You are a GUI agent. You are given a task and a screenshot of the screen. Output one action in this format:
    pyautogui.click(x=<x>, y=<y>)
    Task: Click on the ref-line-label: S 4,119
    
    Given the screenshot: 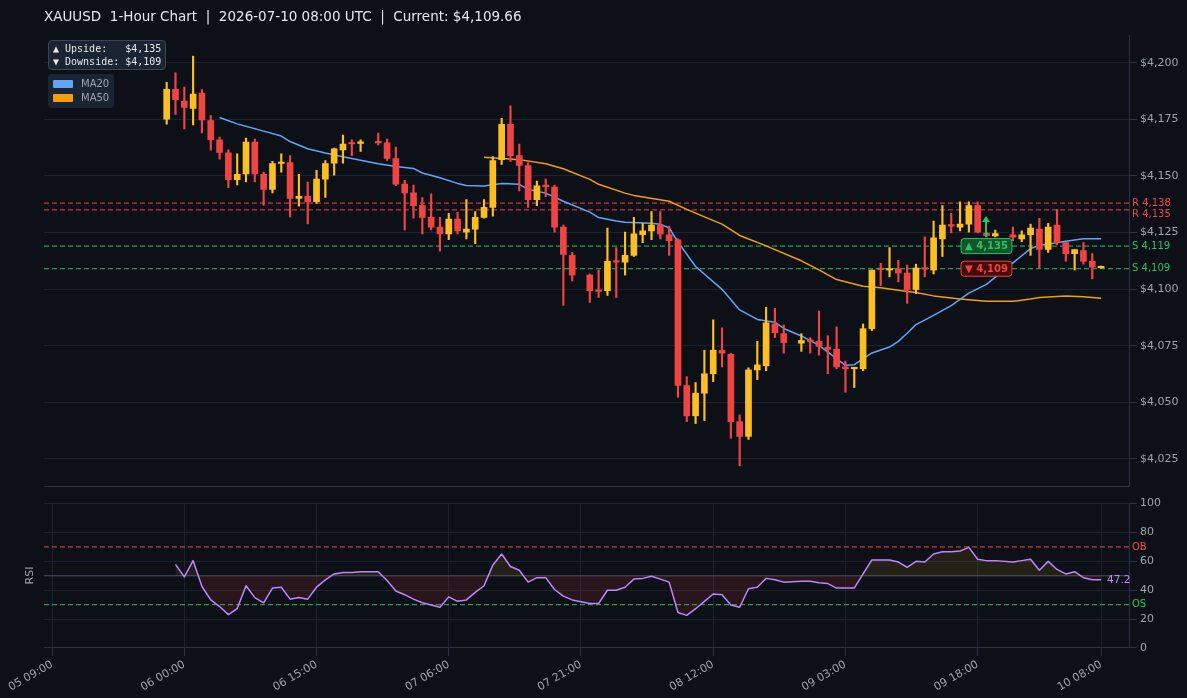 What is the action you would take?
    pyautogui.click(x=1151, y=245)
    